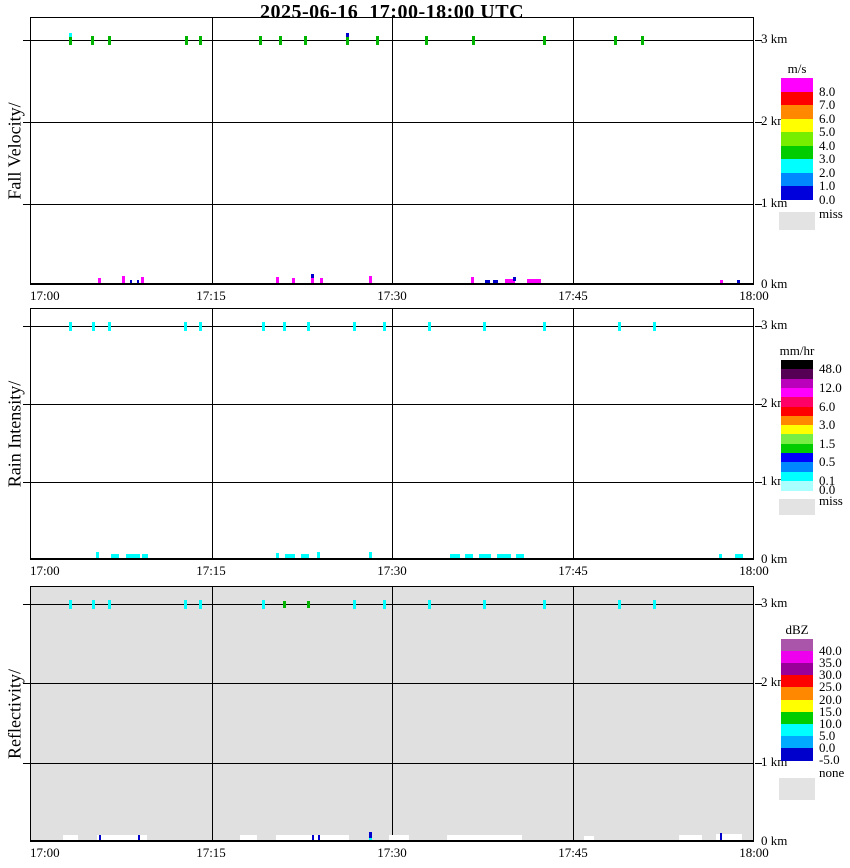  Describe the element at coordinates (774, 38) in the screenshot. I see `y-tick-label: 3 km` at that location.